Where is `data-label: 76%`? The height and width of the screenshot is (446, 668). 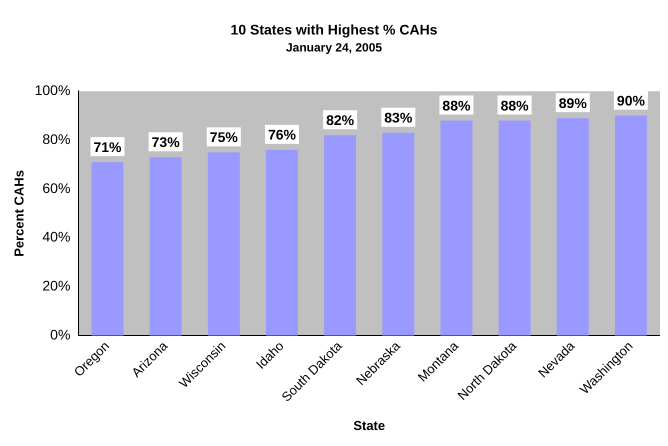
data-label: 76% is located at coordinates (282, 134).